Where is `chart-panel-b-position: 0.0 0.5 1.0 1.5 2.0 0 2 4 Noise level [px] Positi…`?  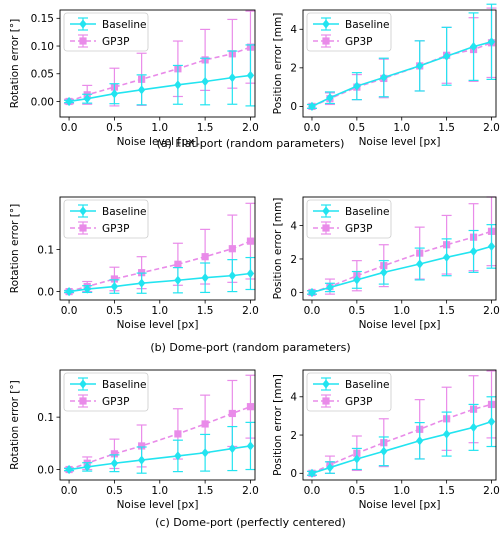 chart-panel-b-position: 0.0 0.5 1.0 1.5 2.0 0 2 4 Noise level [px] Positi… is located at coordinates (386, 263).